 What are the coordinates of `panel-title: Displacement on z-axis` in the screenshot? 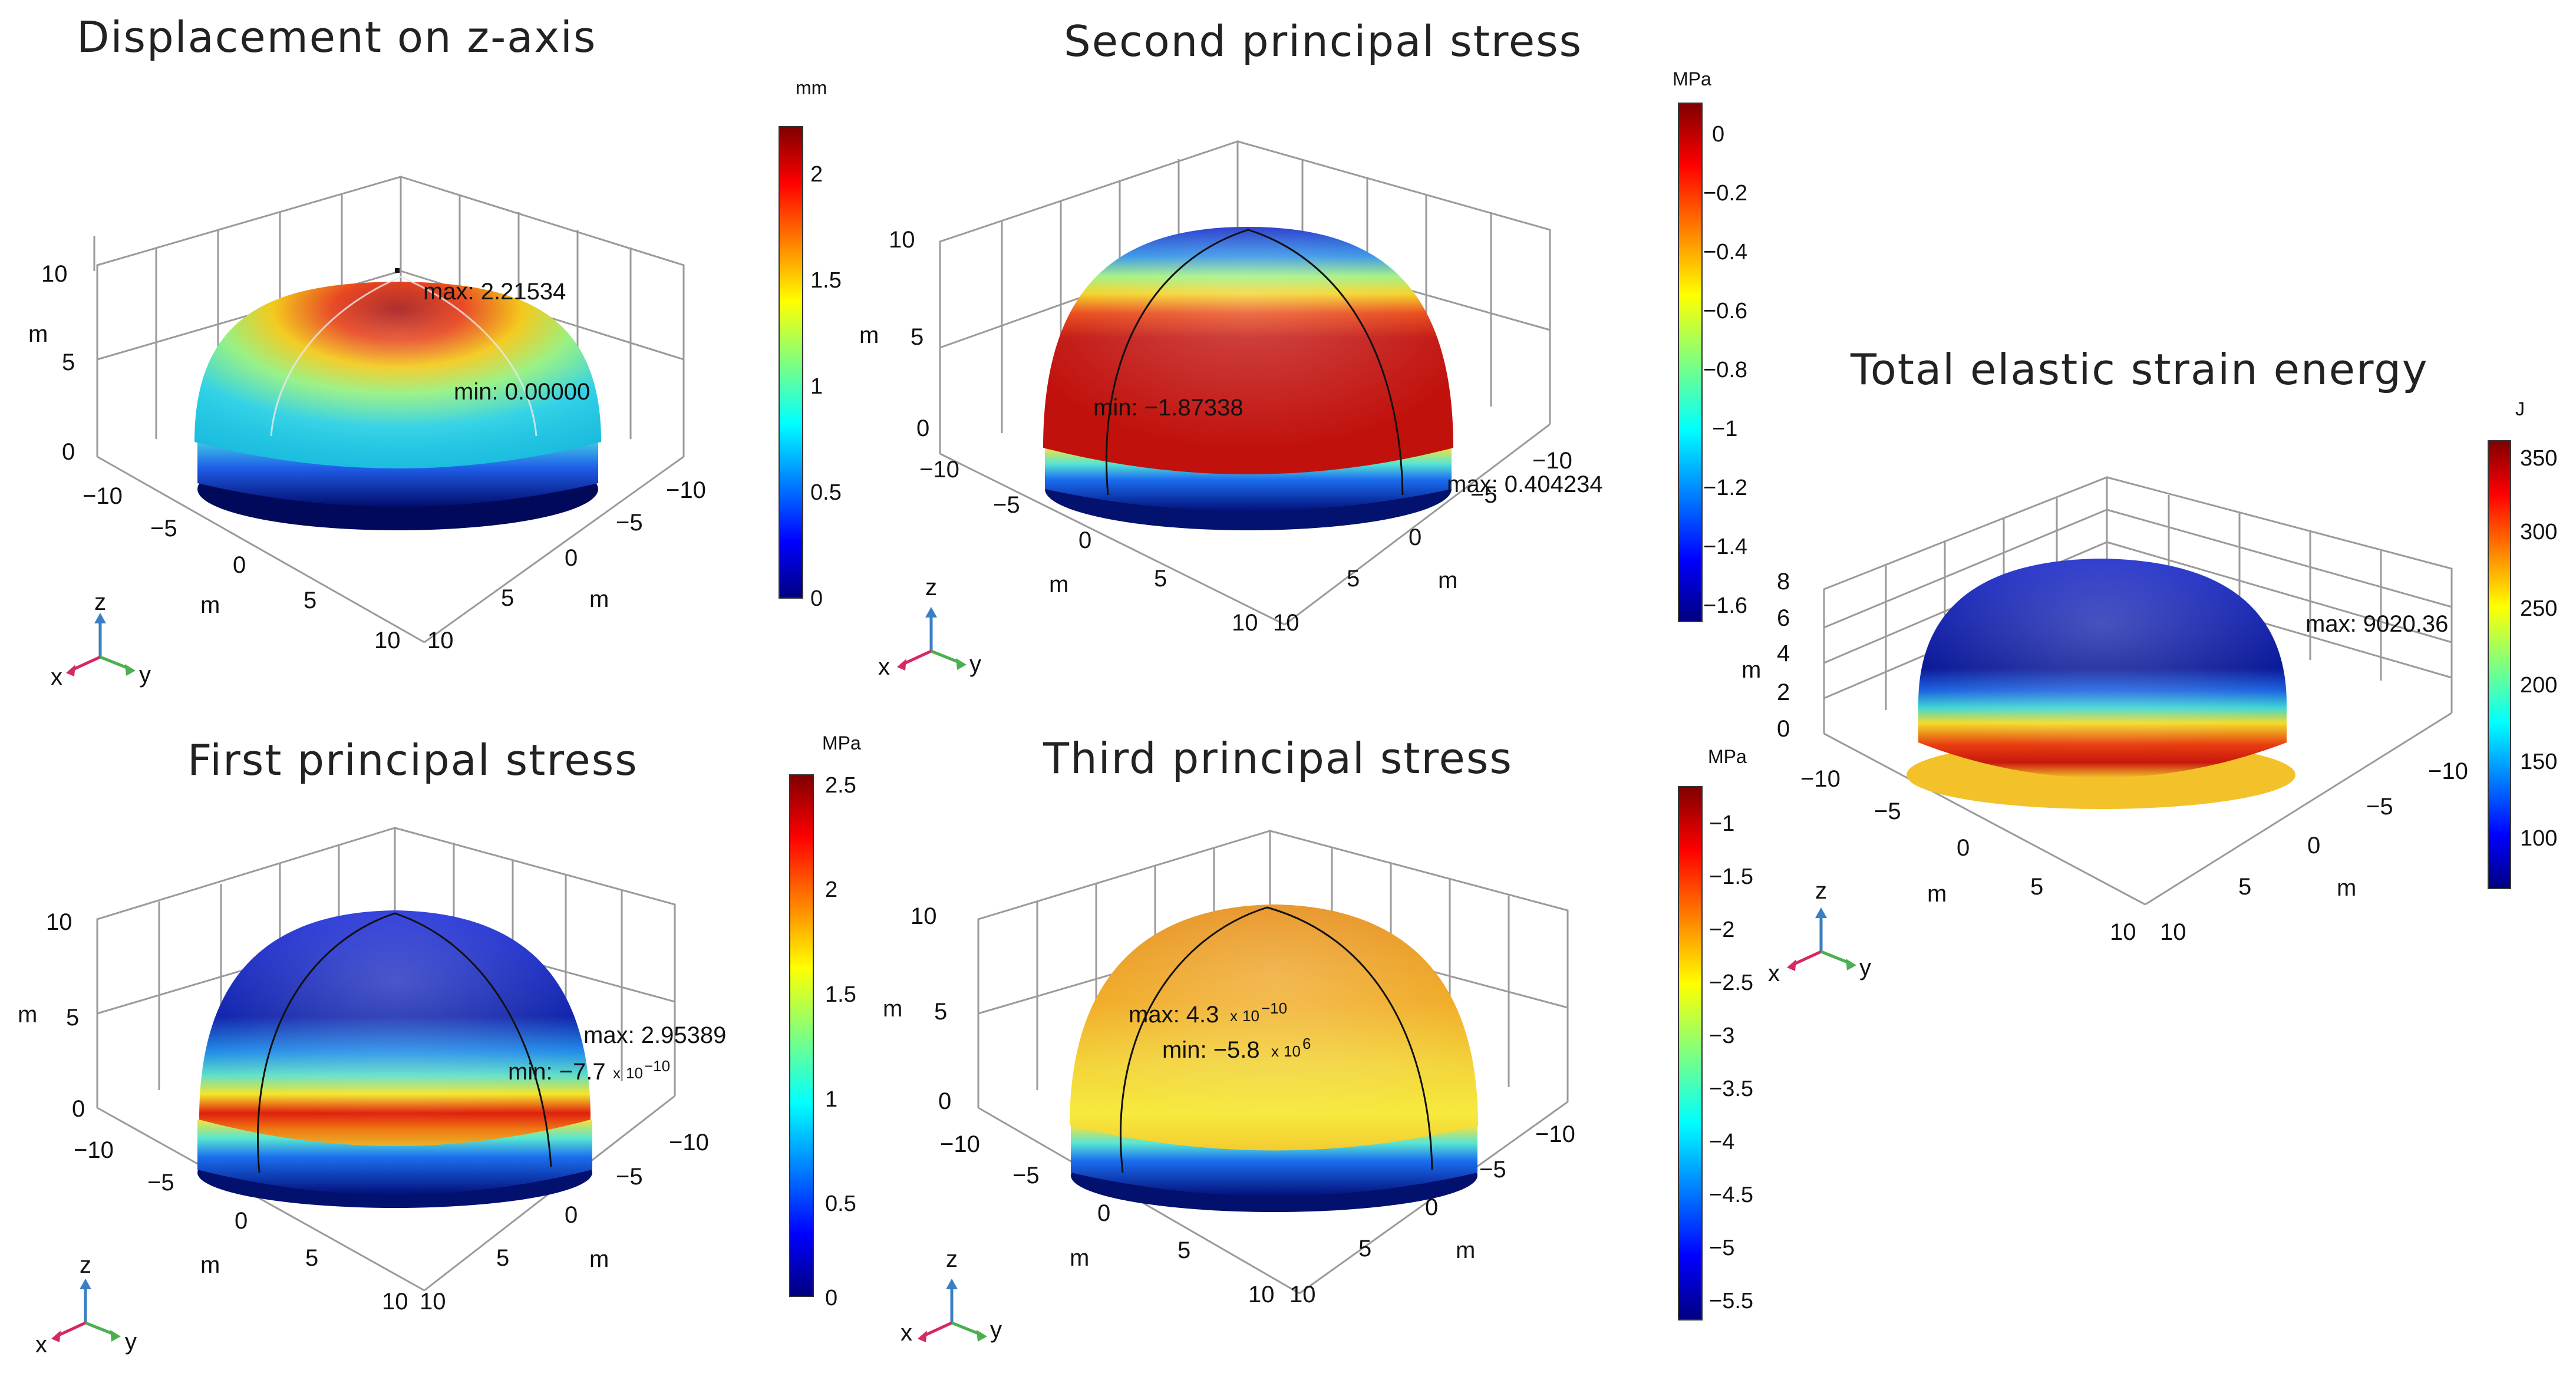 It's located at (337, 37).